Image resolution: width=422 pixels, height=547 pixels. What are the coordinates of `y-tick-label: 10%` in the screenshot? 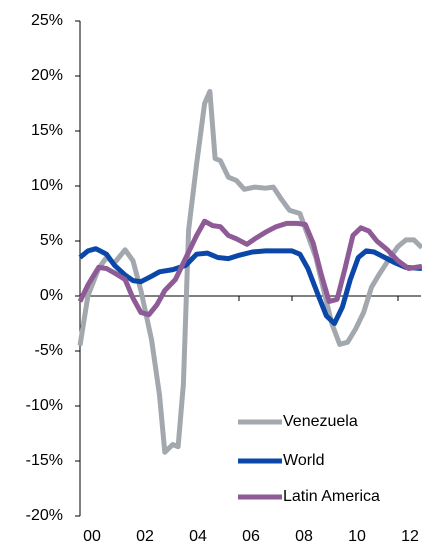 It's located at (47, 185).